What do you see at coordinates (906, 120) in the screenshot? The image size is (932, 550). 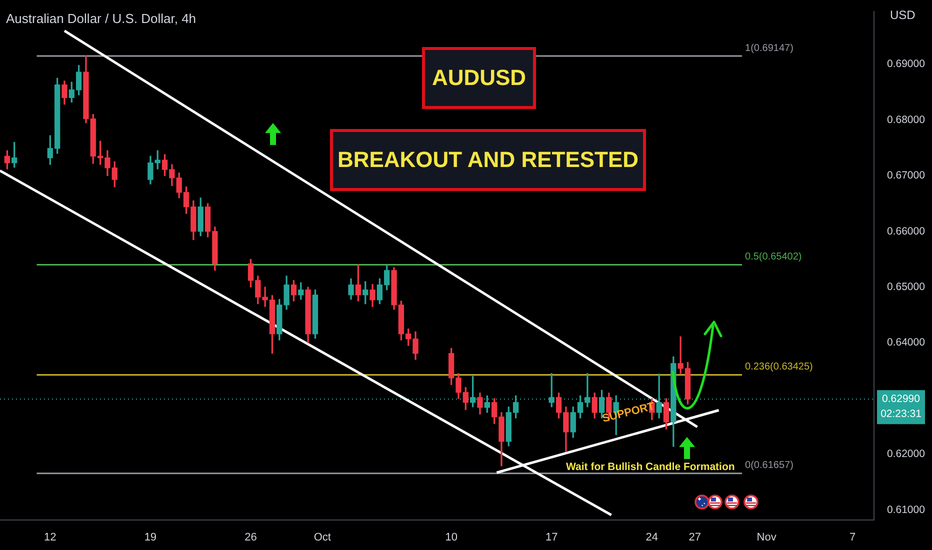 I see `y-tick-label: 0.68000` at bounding box center [906, 120].